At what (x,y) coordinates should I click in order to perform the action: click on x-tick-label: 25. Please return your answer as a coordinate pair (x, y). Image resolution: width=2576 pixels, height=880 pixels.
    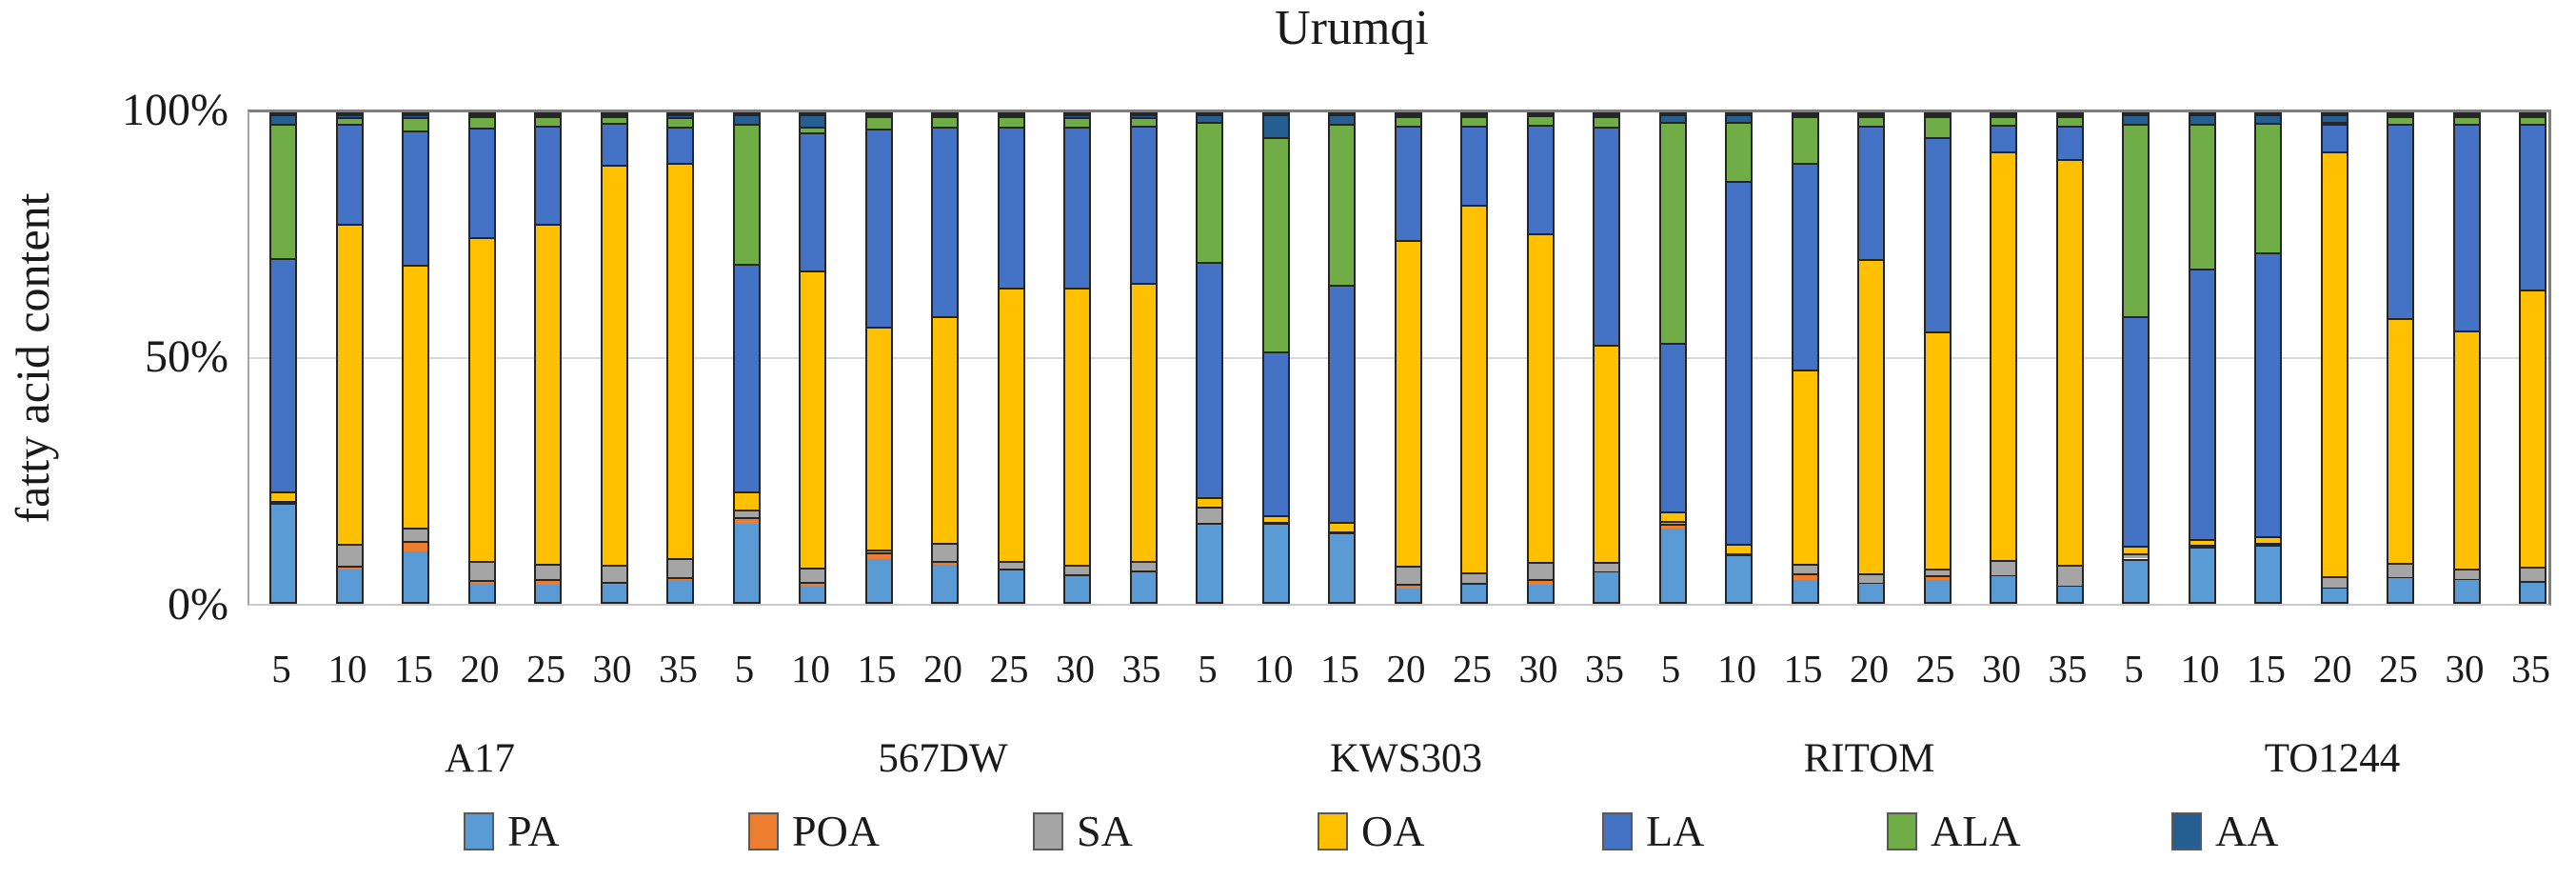
    Looking at the image, I should click on (1472, 668).